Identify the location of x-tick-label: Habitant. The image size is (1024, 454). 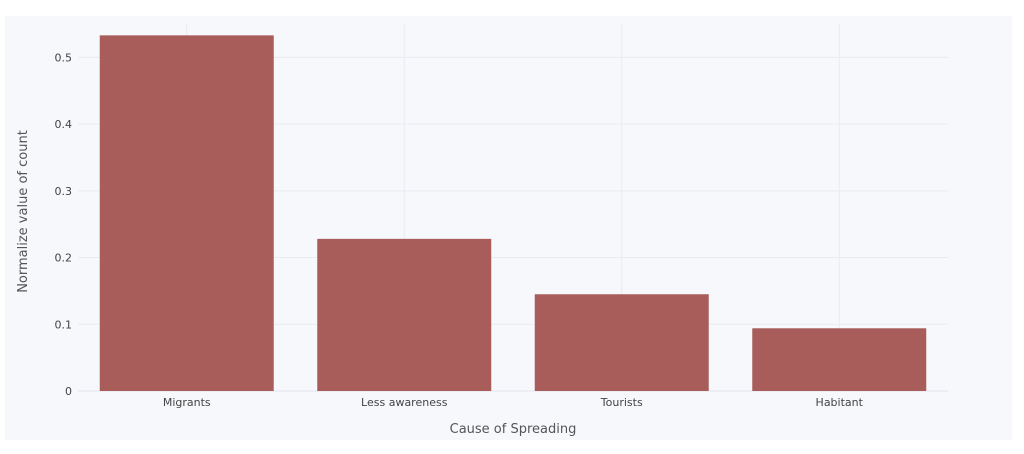
(840, 402).